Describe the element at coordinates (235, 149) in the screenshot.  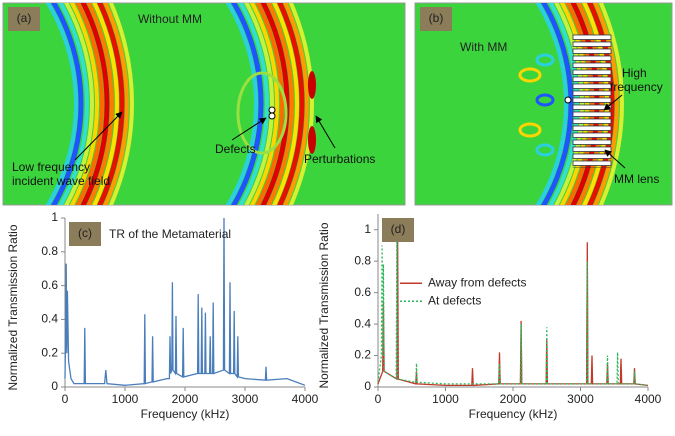
I see `annotation: Defects` at that location.